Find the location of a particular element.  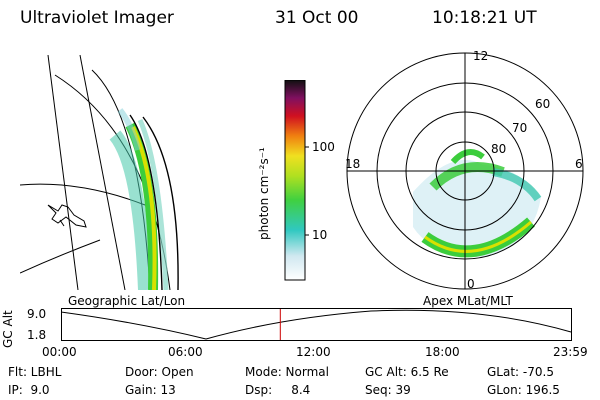

polar-mlt-0: 0 is located at coordinates (471, 284).